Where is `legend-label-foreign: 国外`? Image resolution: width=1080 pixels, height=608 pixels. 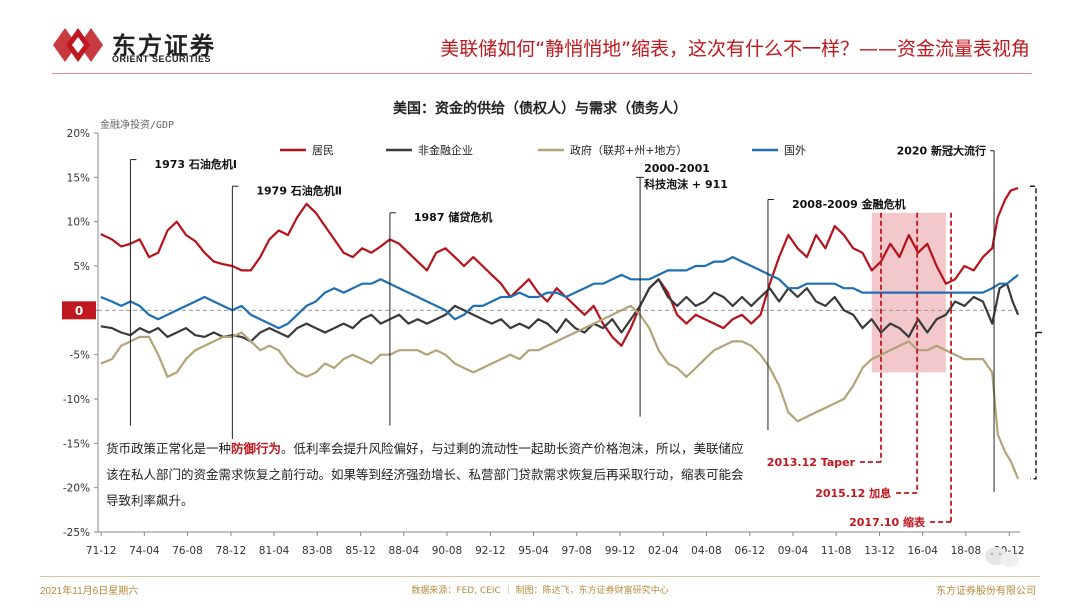
legend-label-foreign: 国外 is located at coordinates (795, 150).